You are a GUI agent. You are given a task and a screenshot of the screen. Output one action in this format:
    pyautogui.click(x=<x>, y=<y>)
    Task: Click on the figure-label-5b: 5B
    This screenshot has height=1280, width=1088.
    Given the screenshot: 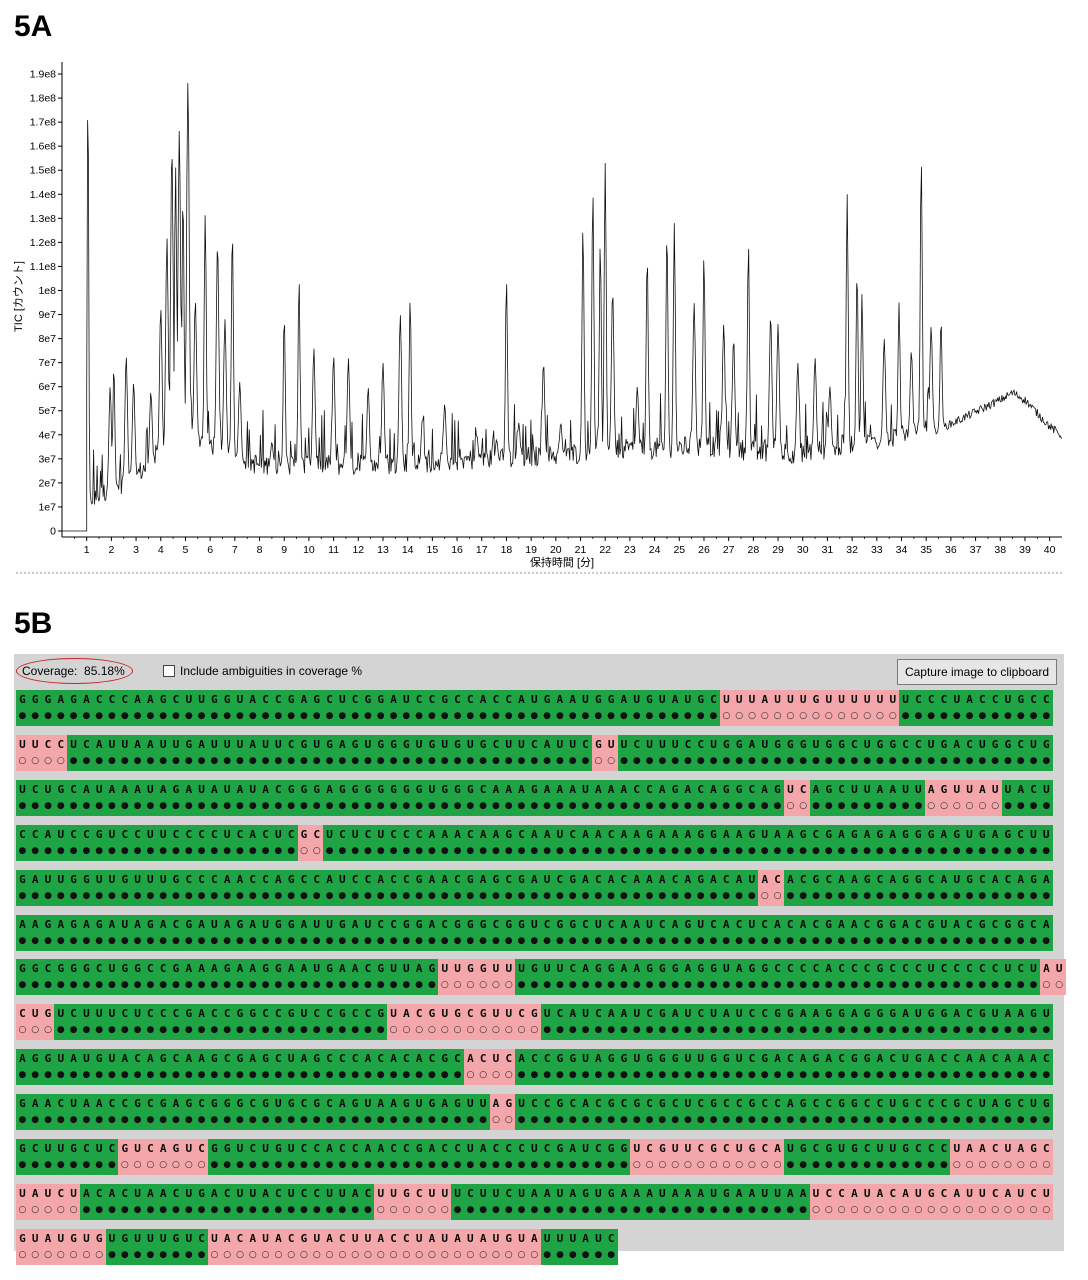 What is the action you would take?
    pyautogui.click(x=33, y=623)
    